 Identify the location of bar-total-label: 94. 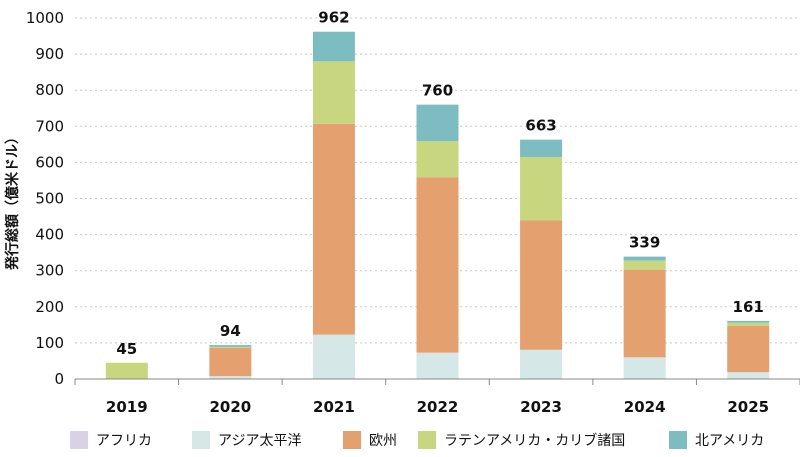
(230, 331).